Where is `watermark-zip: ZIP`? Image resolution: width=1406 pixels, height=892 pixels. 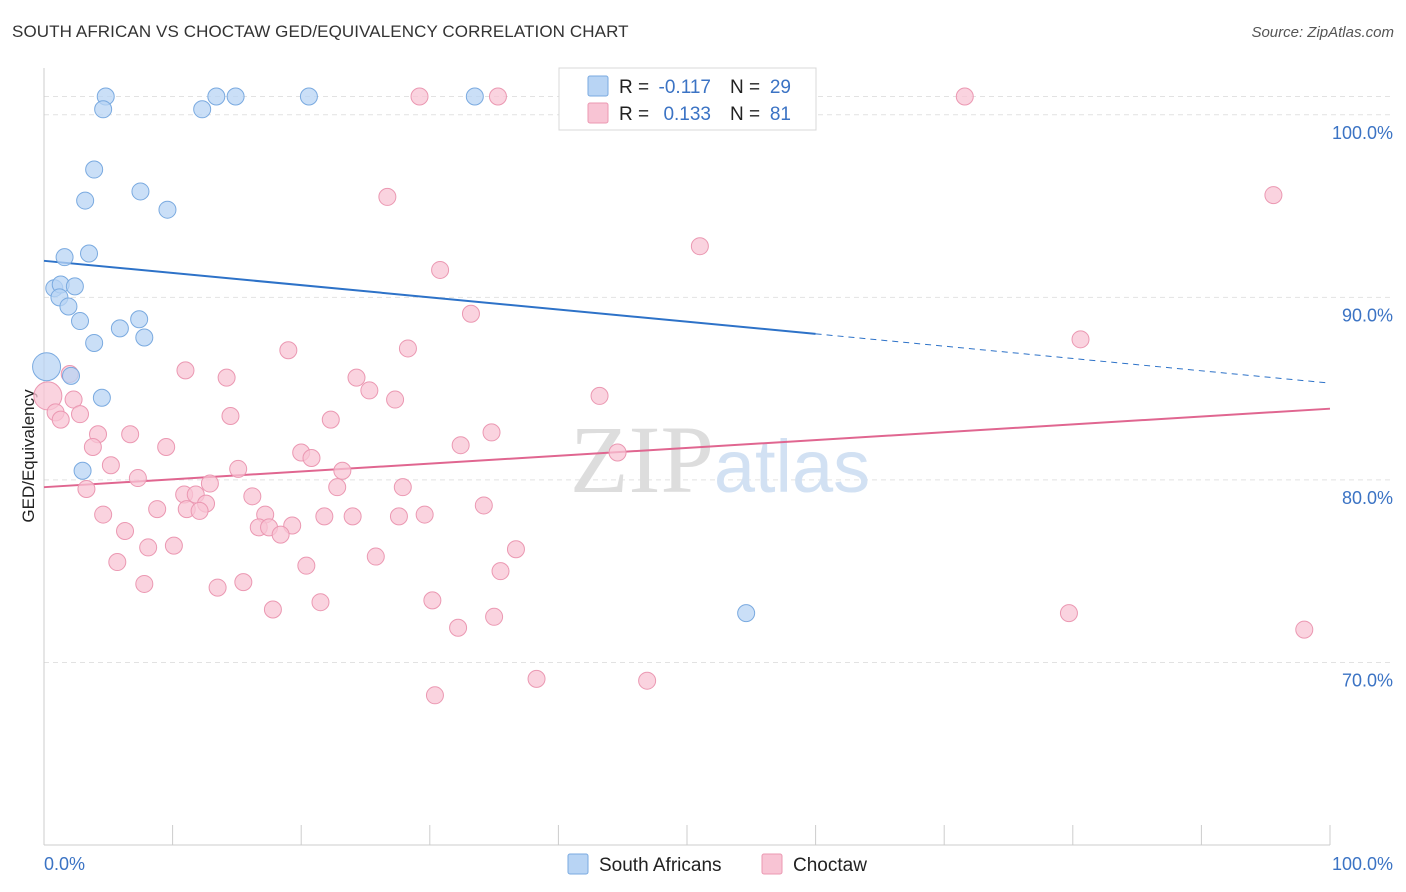
watermark-zip: ZIP is located at coordinates (642, 459).